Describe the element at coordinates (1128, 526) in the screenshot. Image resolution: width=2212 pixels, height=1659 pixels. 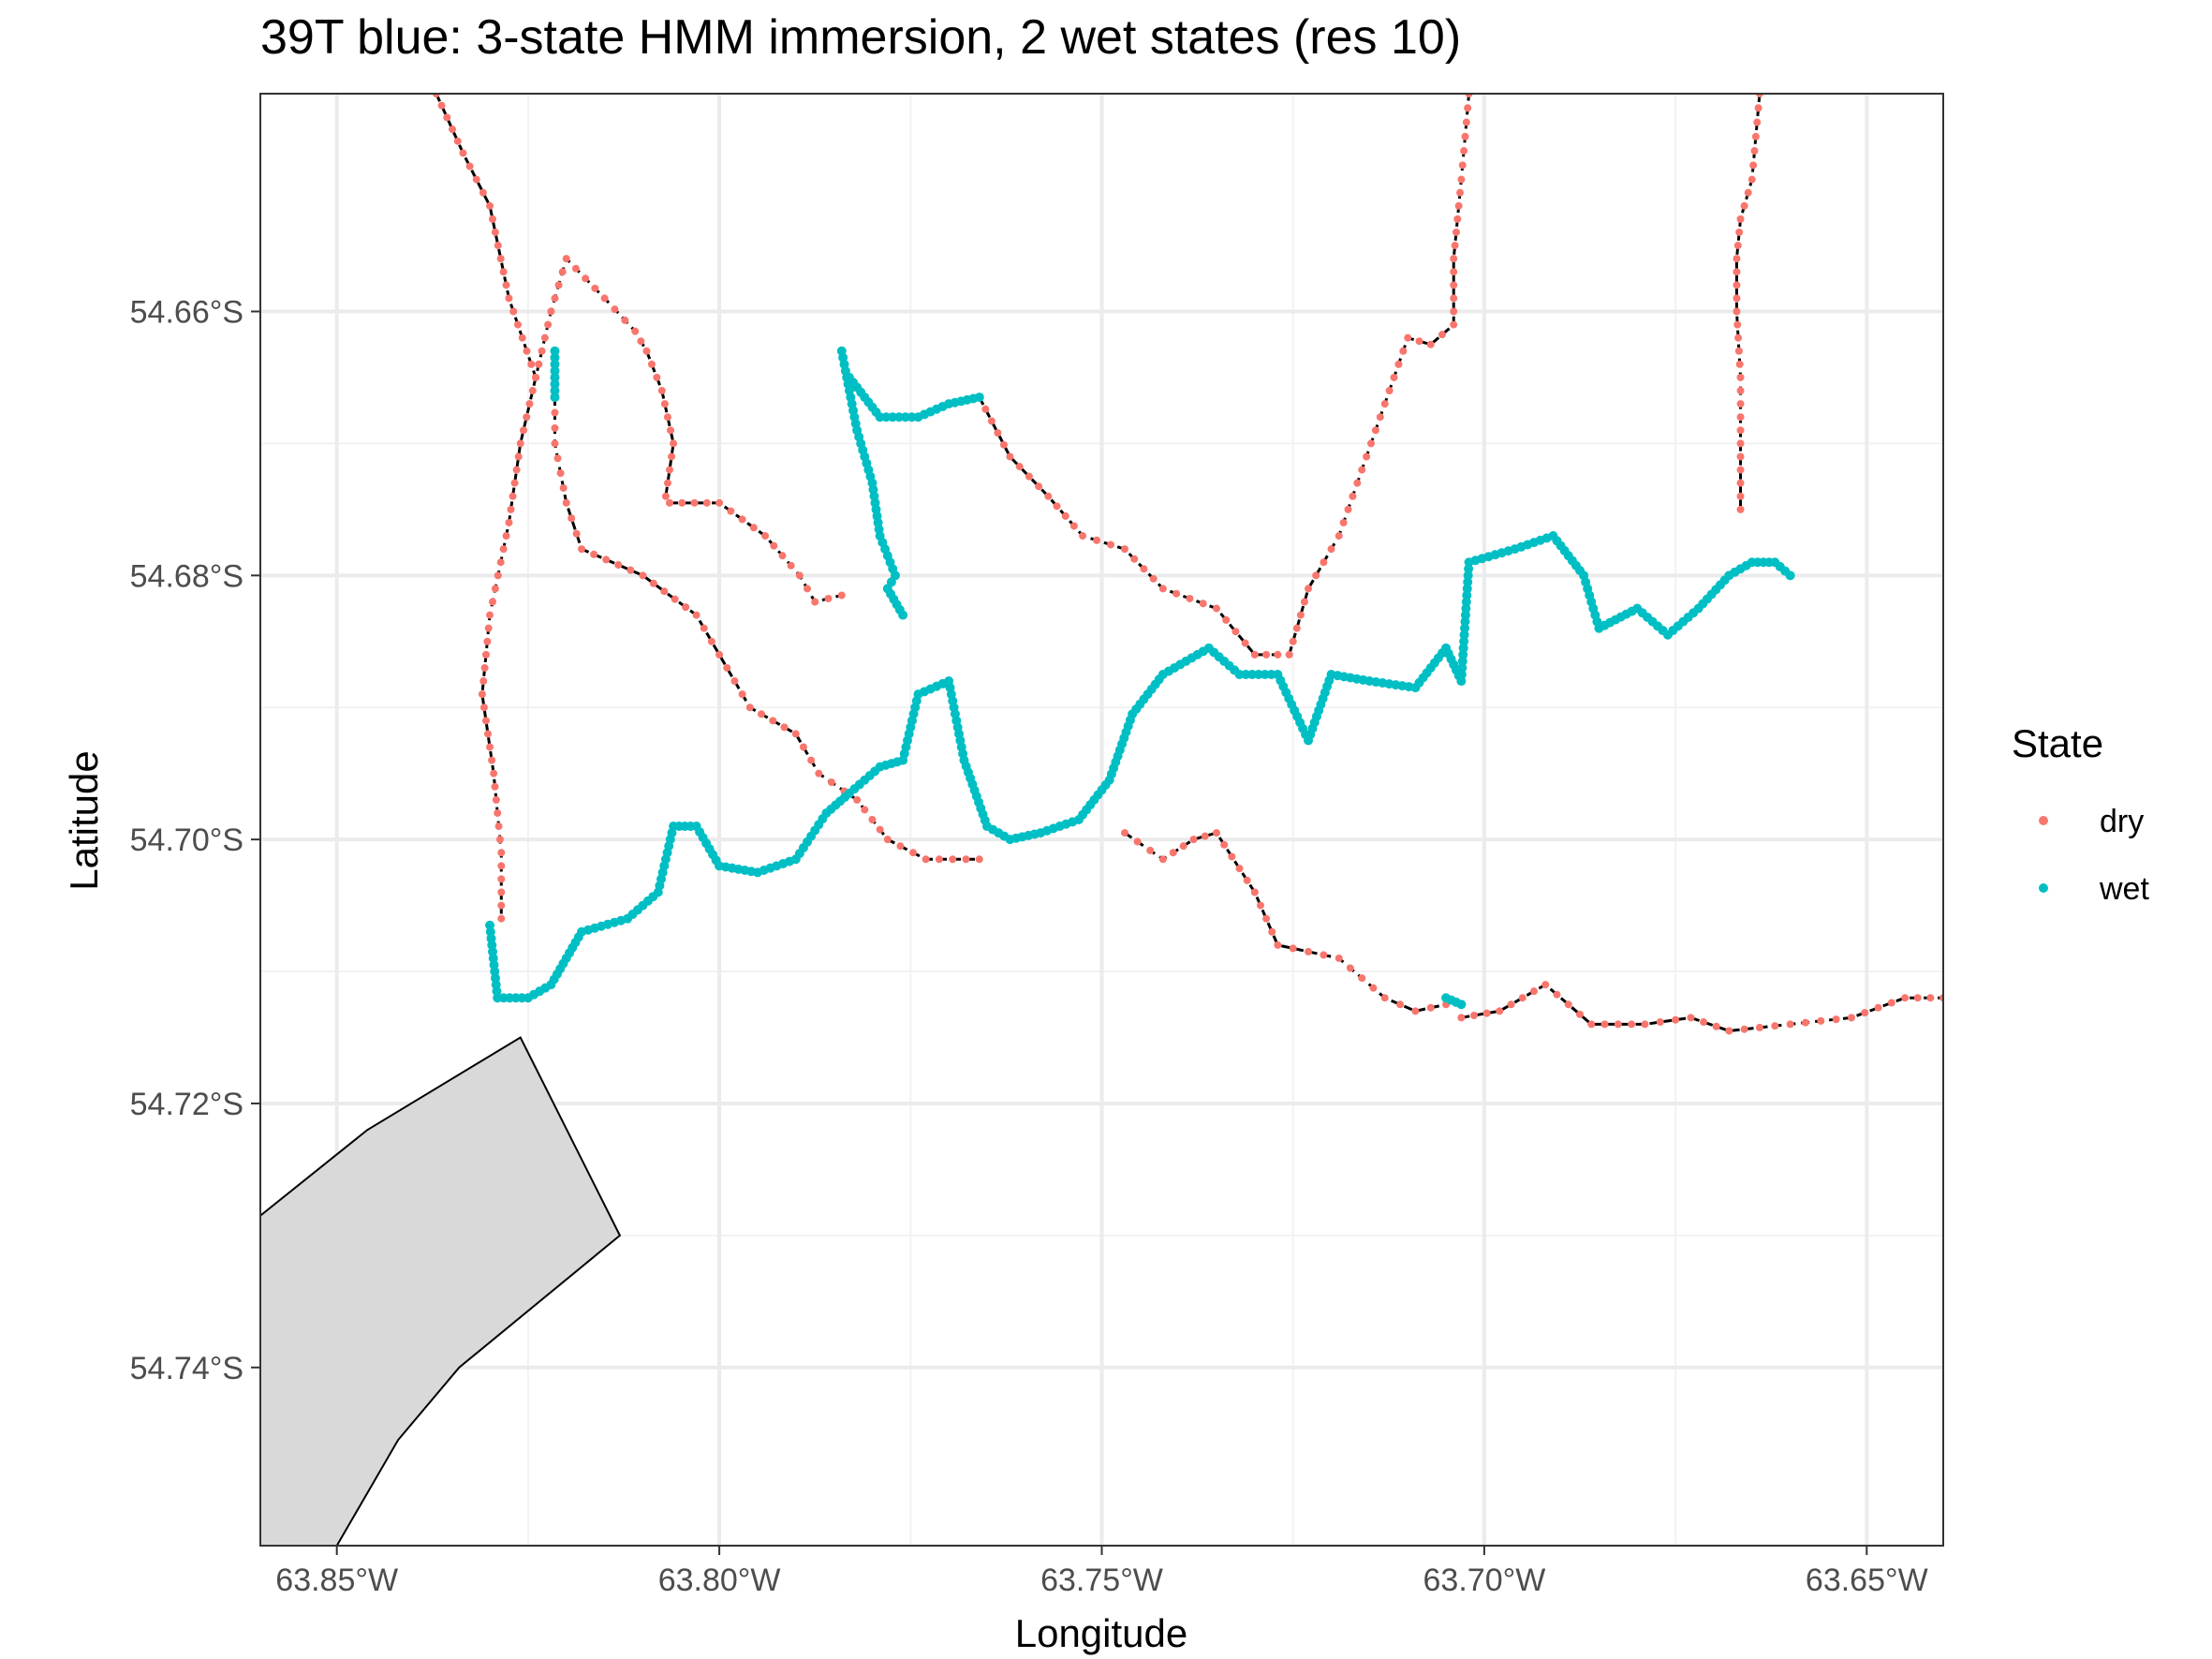
I see `track-line` at that location.